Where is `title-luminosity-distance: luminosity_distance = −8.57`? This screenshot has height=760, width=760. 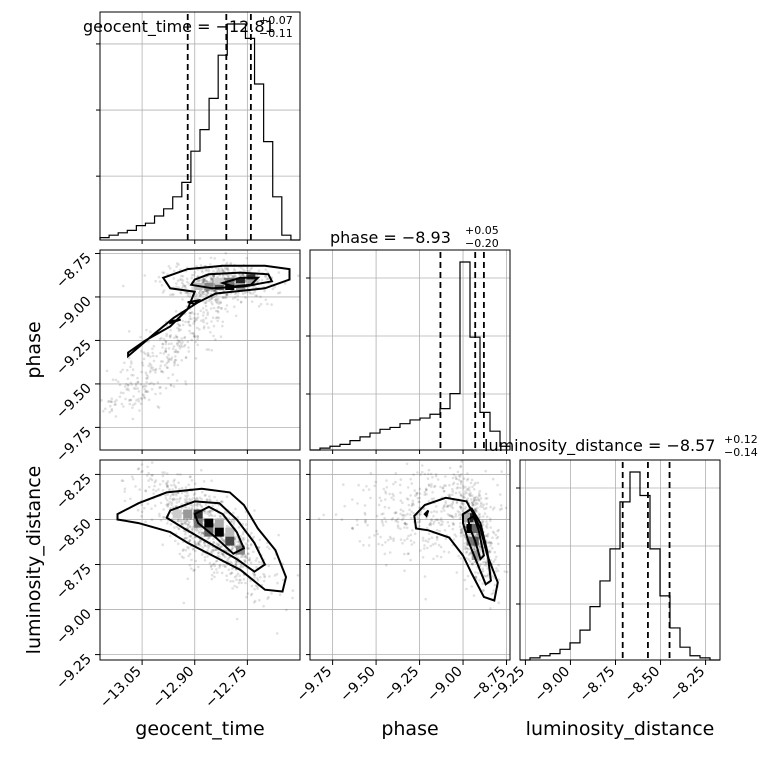 title-luminosity-distance: luminosity_distance = −8.57 is located at coordinates (599, 446).